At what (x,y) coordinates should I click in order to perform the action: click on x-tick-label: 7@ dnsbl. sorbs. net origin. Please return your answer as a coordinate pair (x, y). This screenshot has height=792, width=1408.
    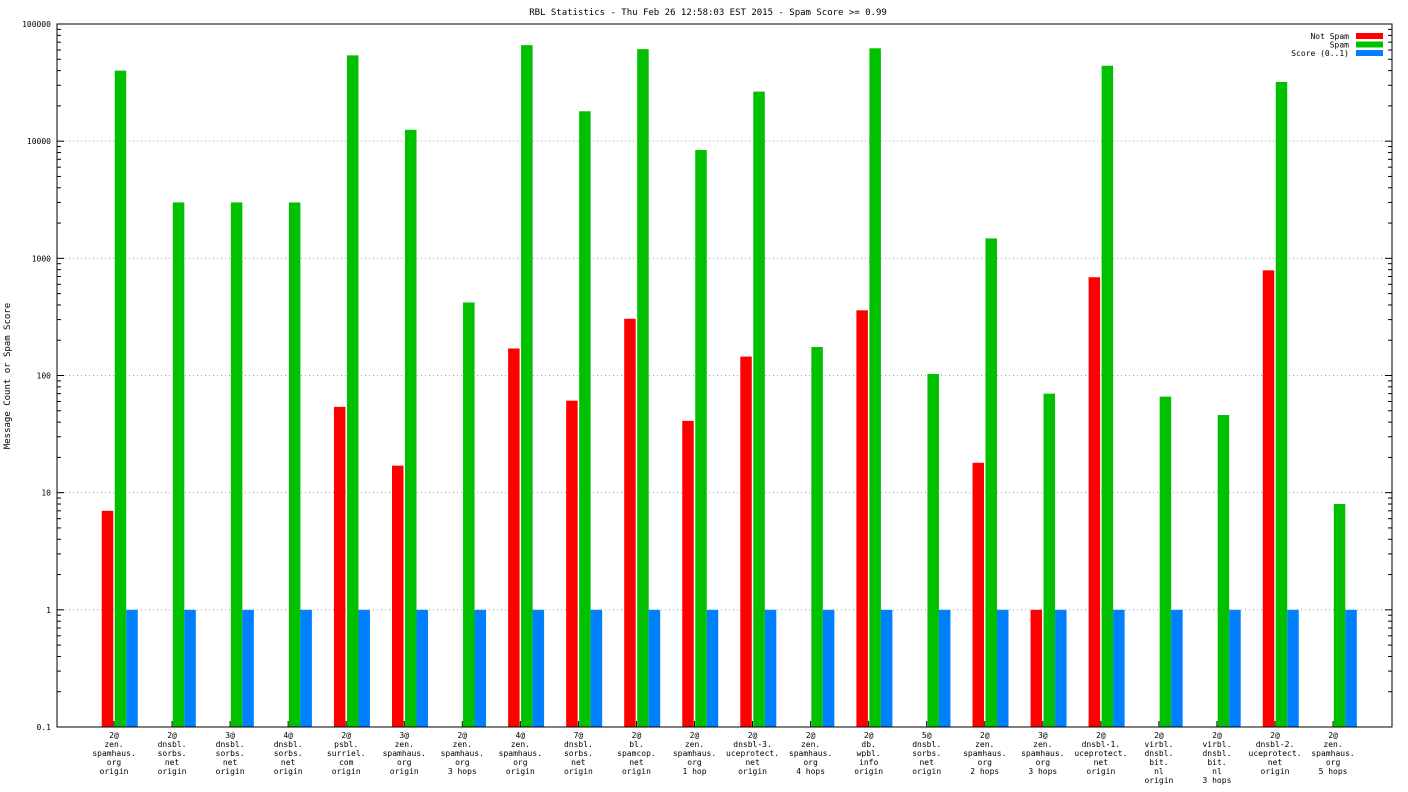
    Looking at the image, I should click on (578, 753).